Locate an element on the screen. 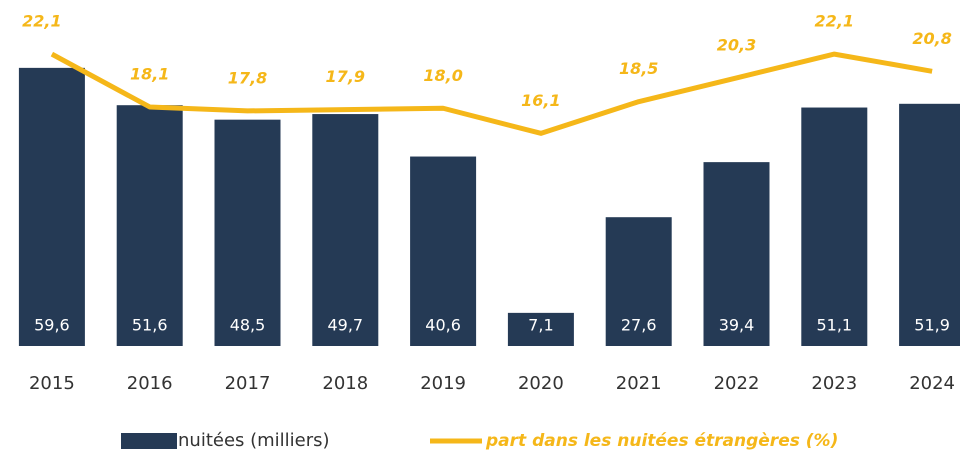  bar-label: 7,1 is located at coordinates (540, 325).